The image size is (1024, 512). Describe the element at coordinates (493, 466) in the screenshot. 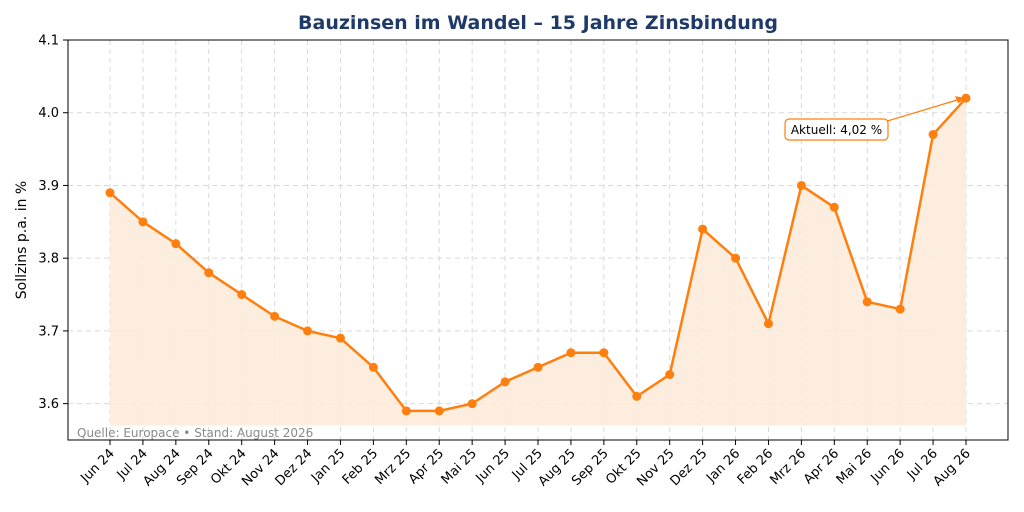

I see `x-tick-label: Jun 25` at that location.